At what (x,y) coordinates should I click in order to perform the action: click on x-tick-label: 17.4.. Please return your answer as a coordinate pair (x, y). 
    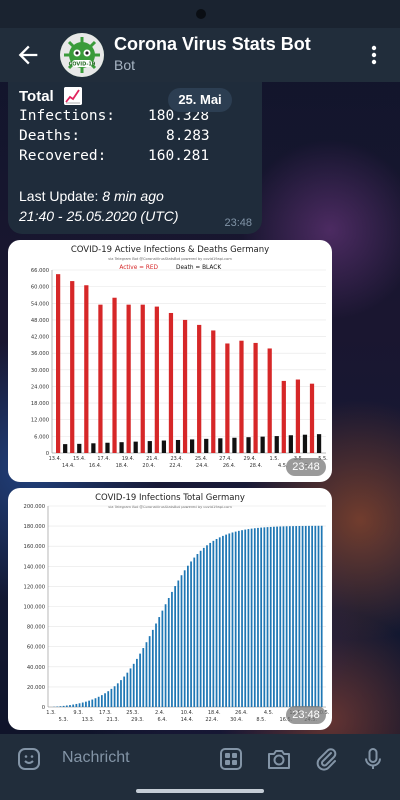
    Looking at the image, I should click on (103, 459).